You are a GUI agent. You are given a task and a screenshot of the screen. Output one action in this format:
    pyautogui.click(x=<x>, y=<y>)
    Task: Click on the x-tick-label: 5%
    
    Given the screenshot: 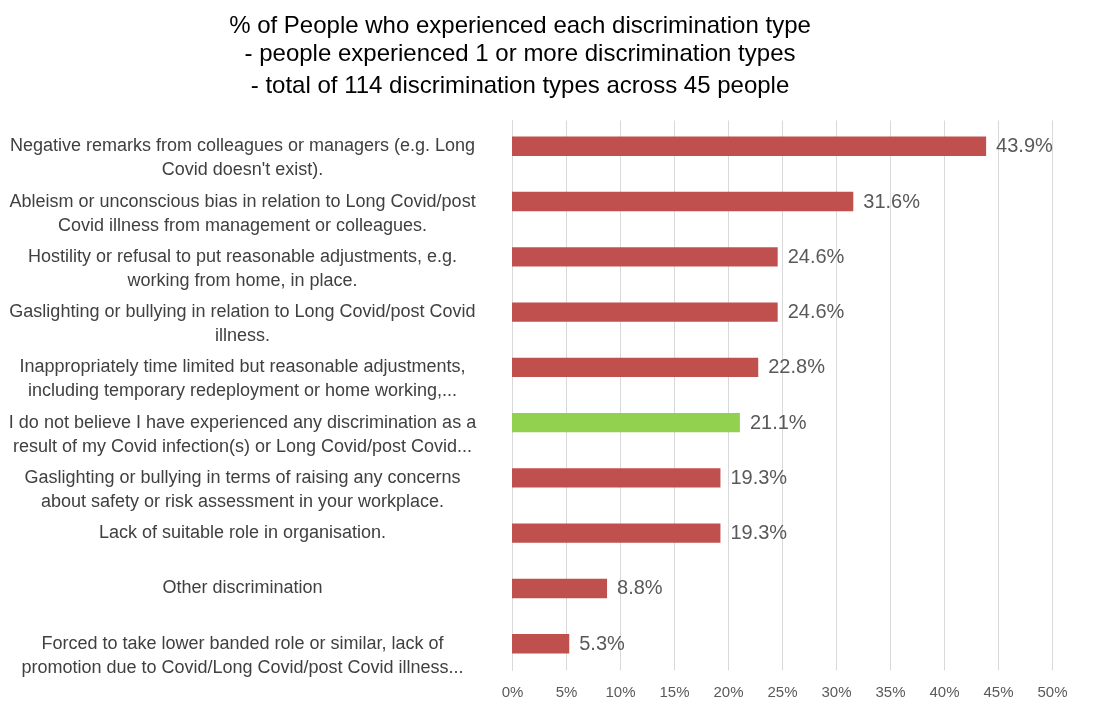 What is the action you would take?
    pyautogui.click(x=566, y=691)
    